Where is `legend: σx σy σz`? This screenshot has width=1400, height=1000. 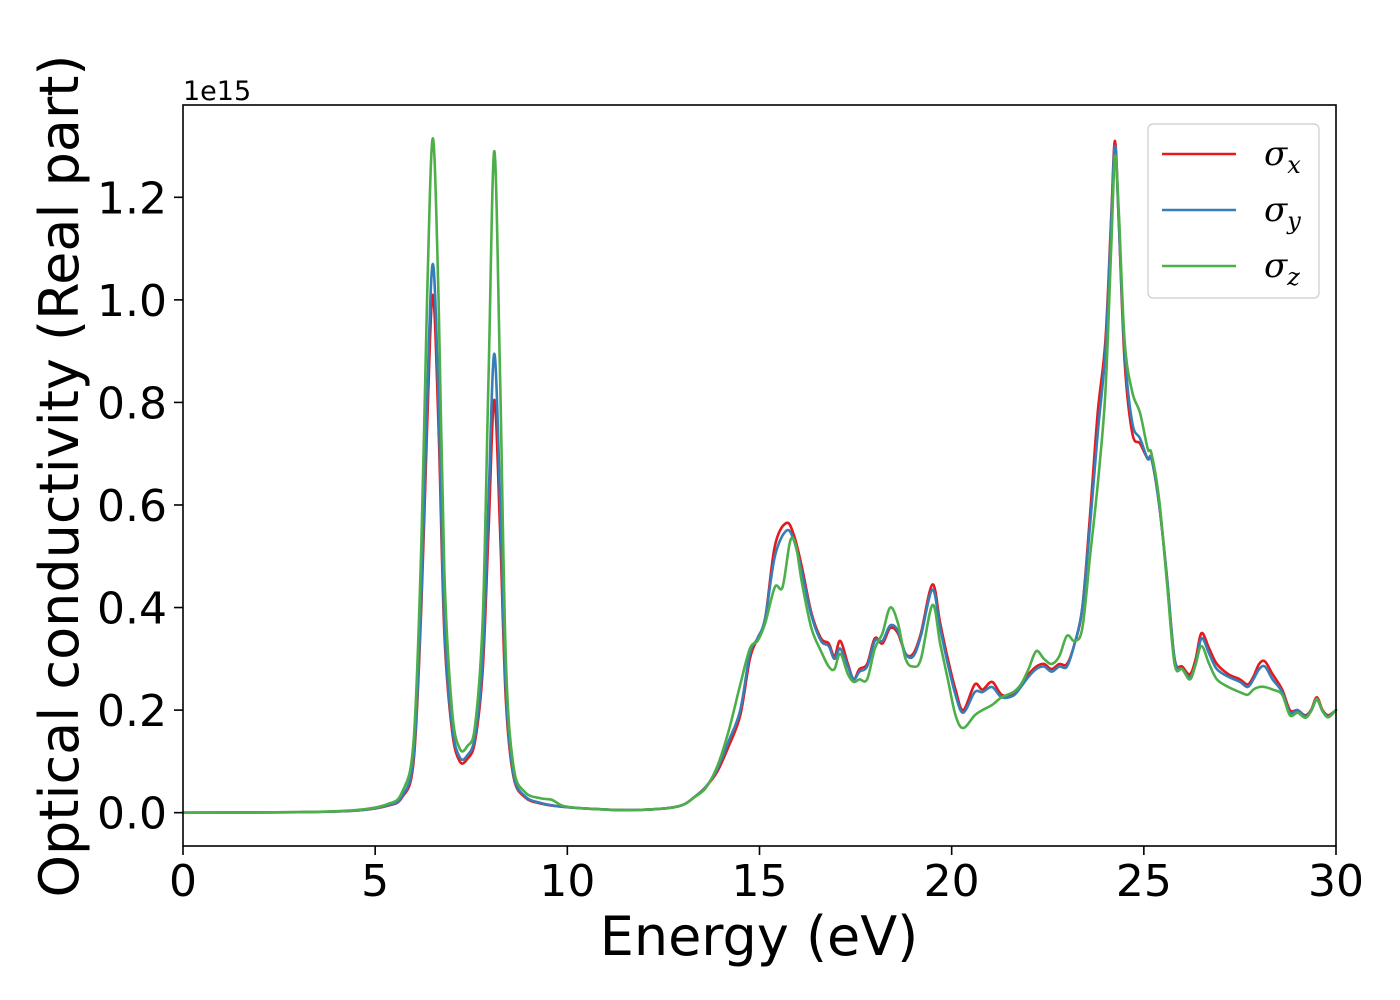
legend: σx σy σz is located at coordinates (1233, 211).